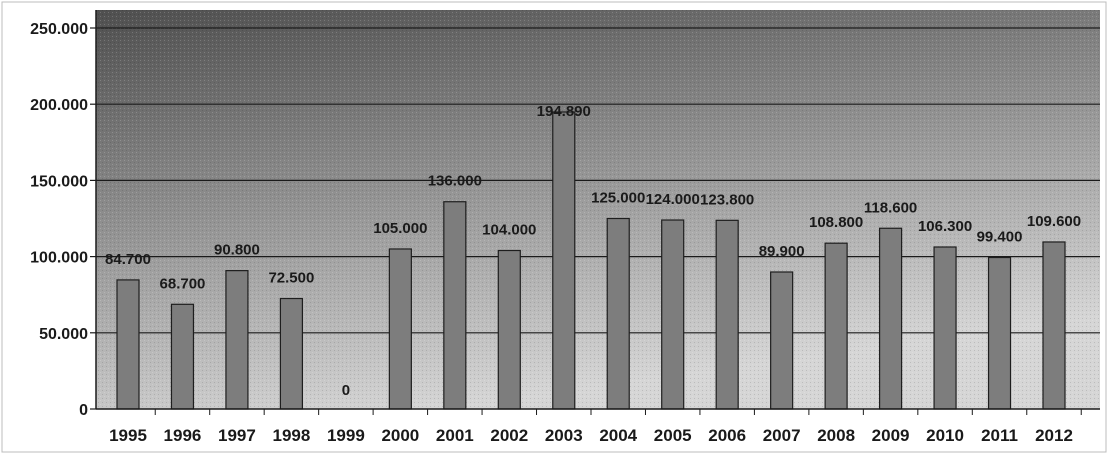 The width and height of the screenshot is (1109, 457). I want to click on bar-value-label-1997: 90.800, so click(237, 250).